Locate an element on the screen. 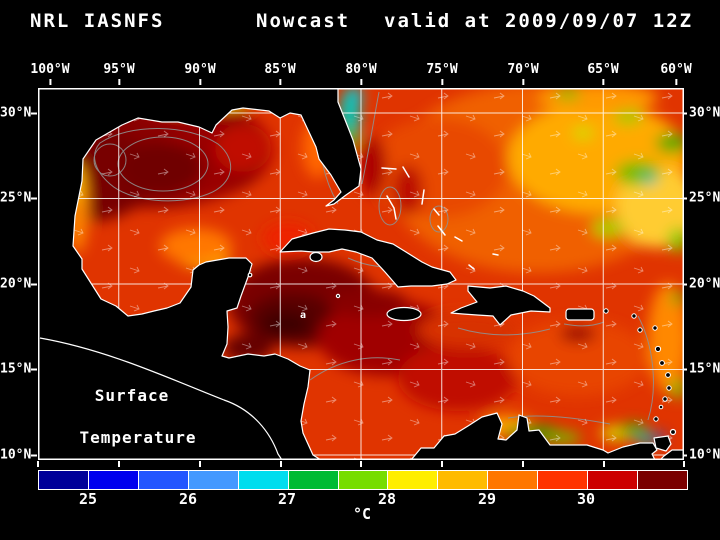 This screenshot has width=720, height=540. island-grand-cayman is located at coordinates (338, 296).